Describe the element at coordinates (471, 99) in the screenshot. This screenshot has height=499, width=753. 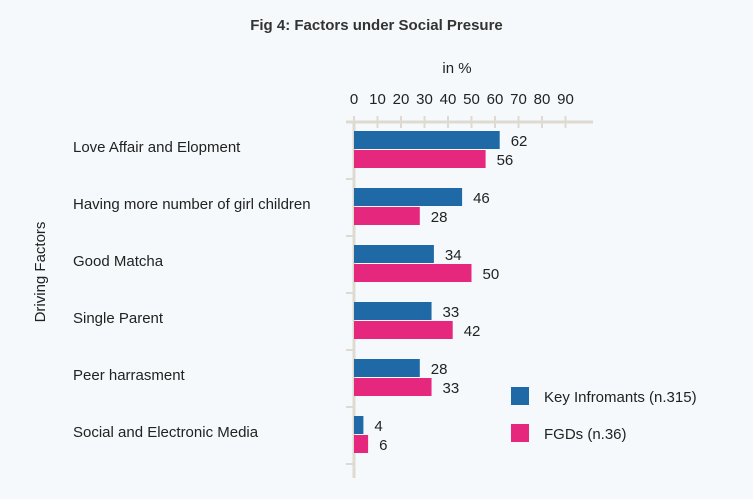
I see `x-tick-label: 50` at that location.